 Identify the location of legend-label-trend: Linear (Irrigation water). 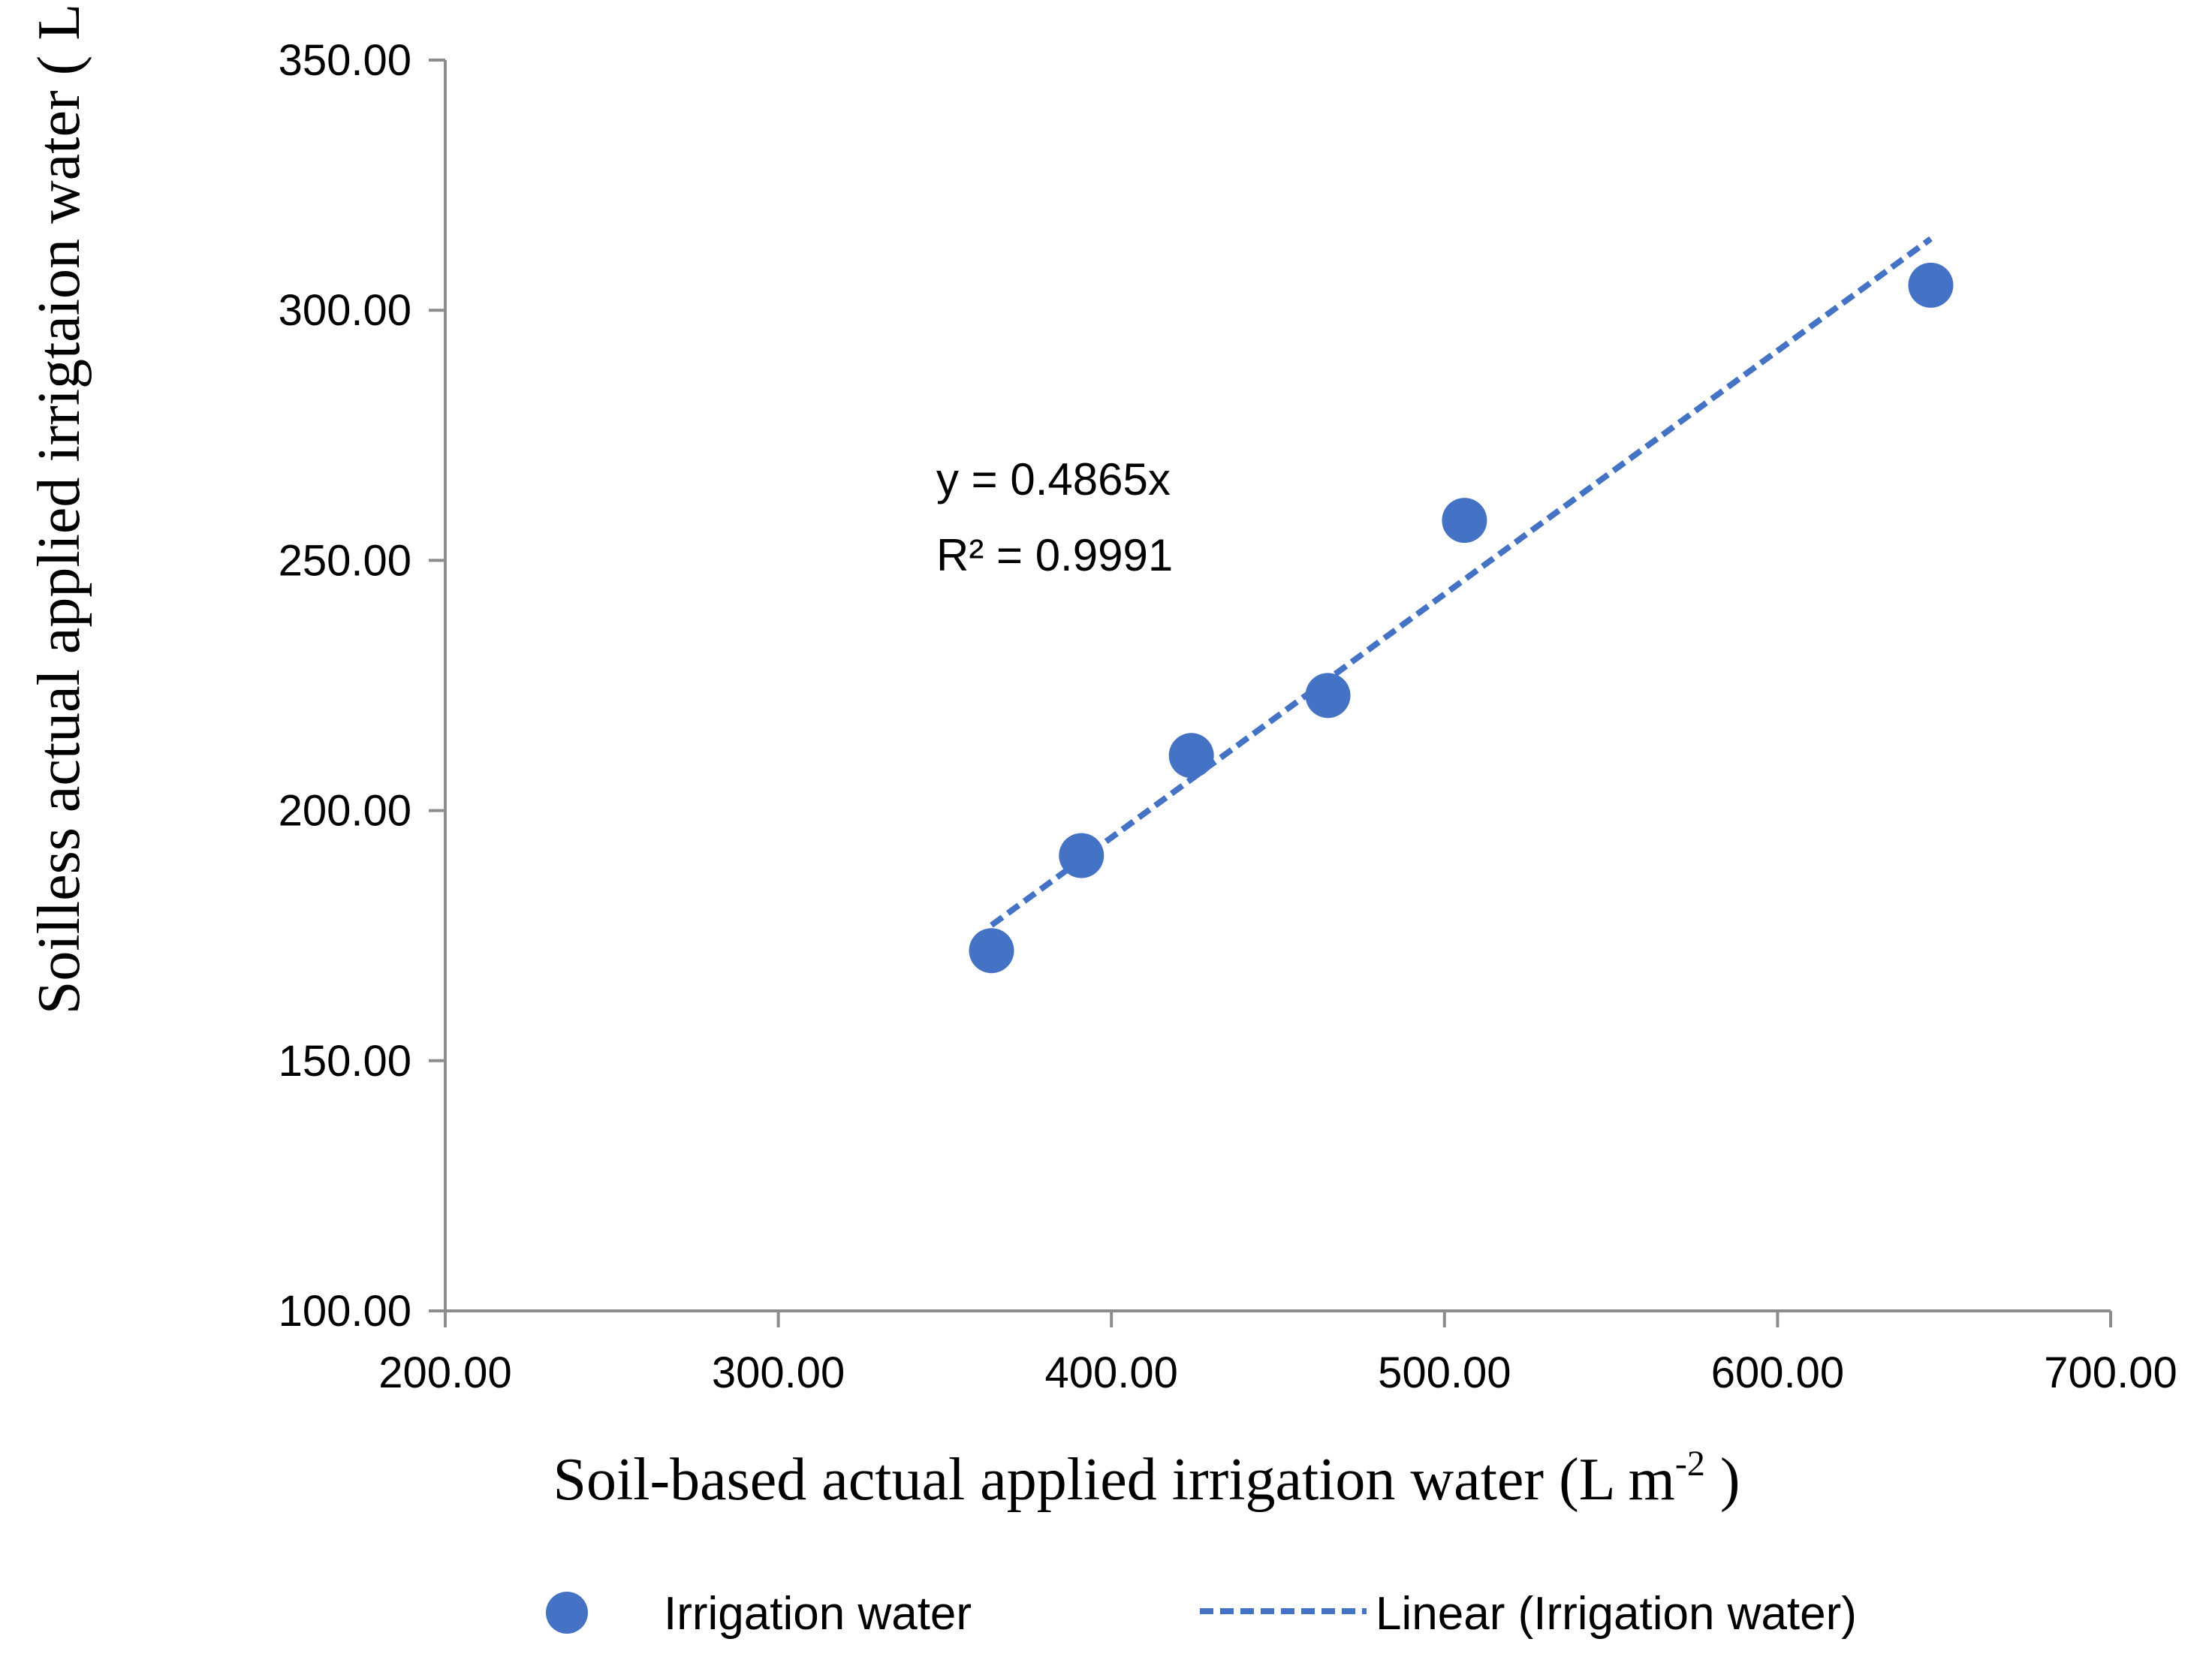
(1616, 1614).